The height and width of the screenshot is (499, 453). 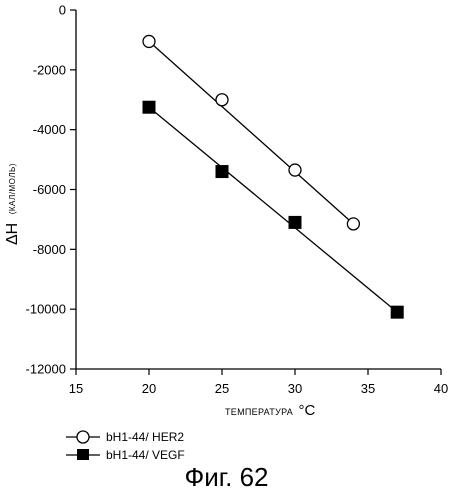 What do you see at coordinates (441, 388) in the screenshot?
I see `x-tick-label: 40` at bounding box center [441, 388].